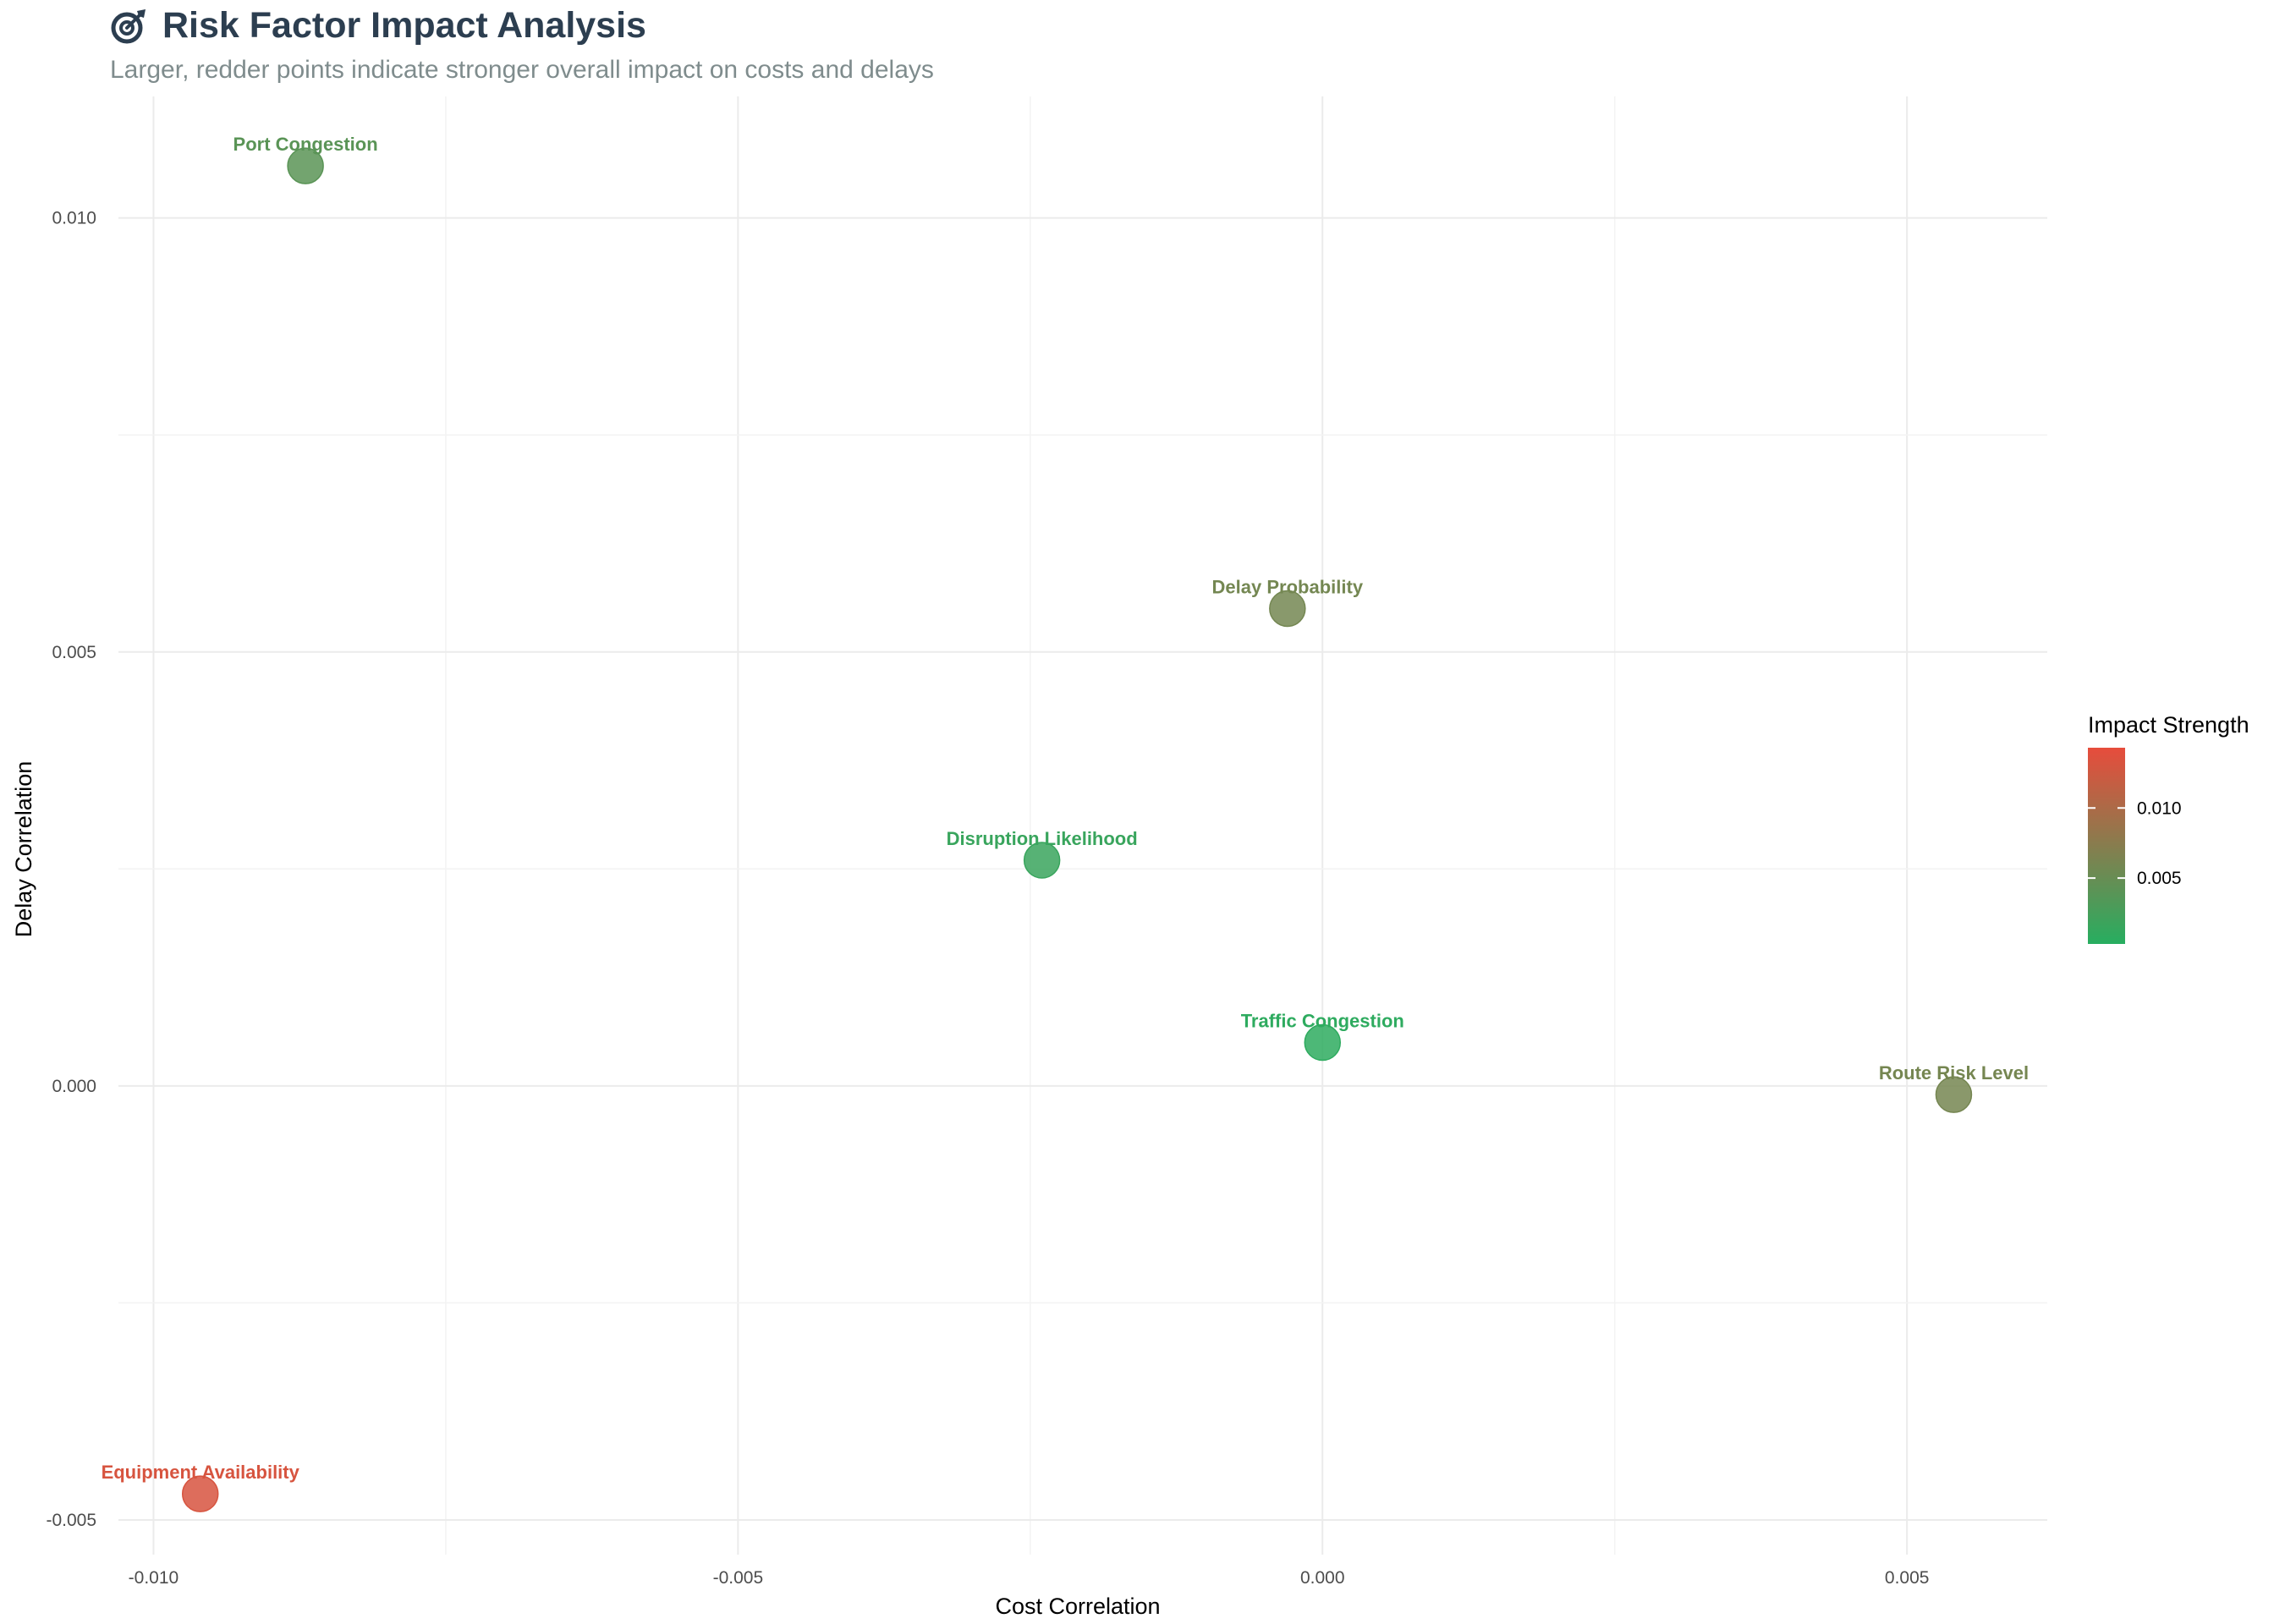 The image size is (2274, 1624). I want to click on x-tick-label: -0.010, so click(154, 1578).